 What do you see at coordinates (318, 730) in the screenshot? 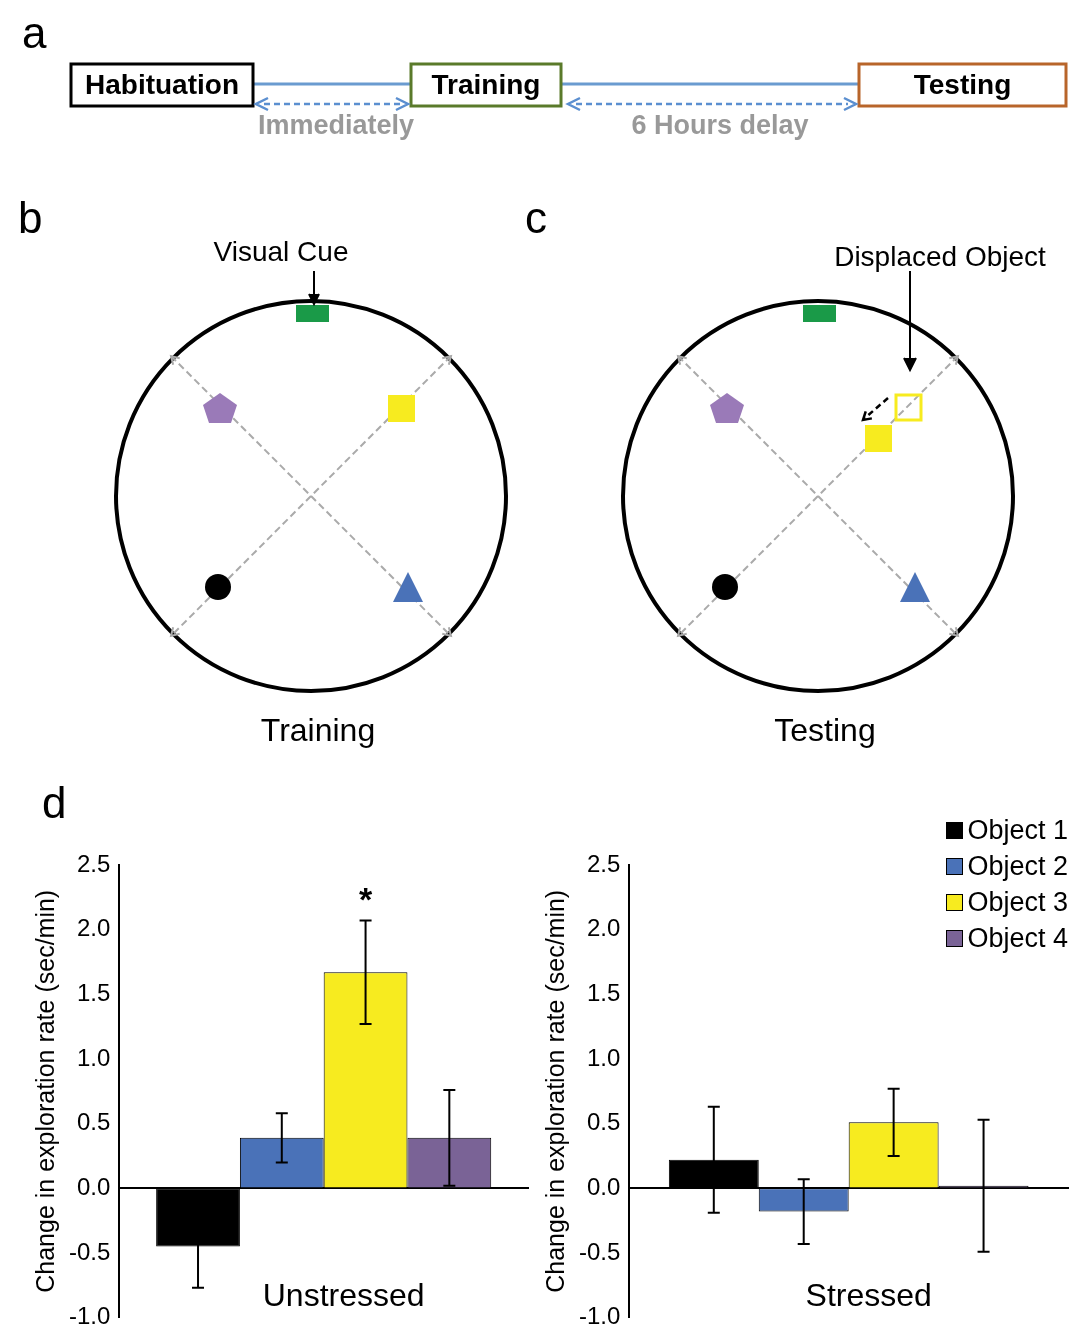
I see `text: Training` at bounding box center [318, 730].